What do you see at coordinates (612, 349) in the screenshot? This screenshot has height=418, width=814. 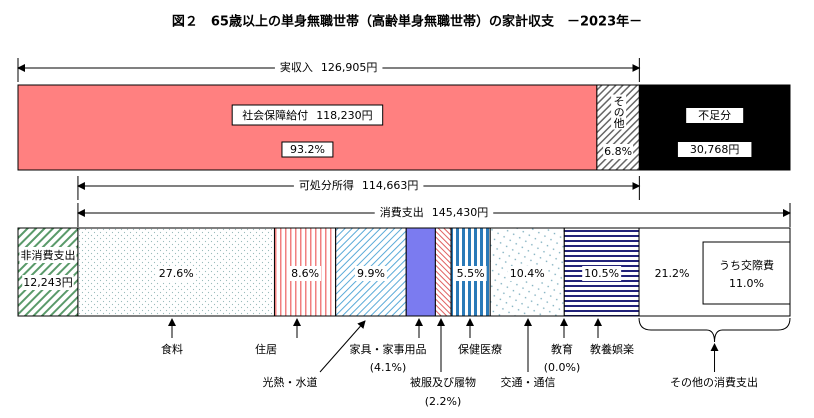 I see `category-label: 教養娯楽` at bounding box center [612, 349].